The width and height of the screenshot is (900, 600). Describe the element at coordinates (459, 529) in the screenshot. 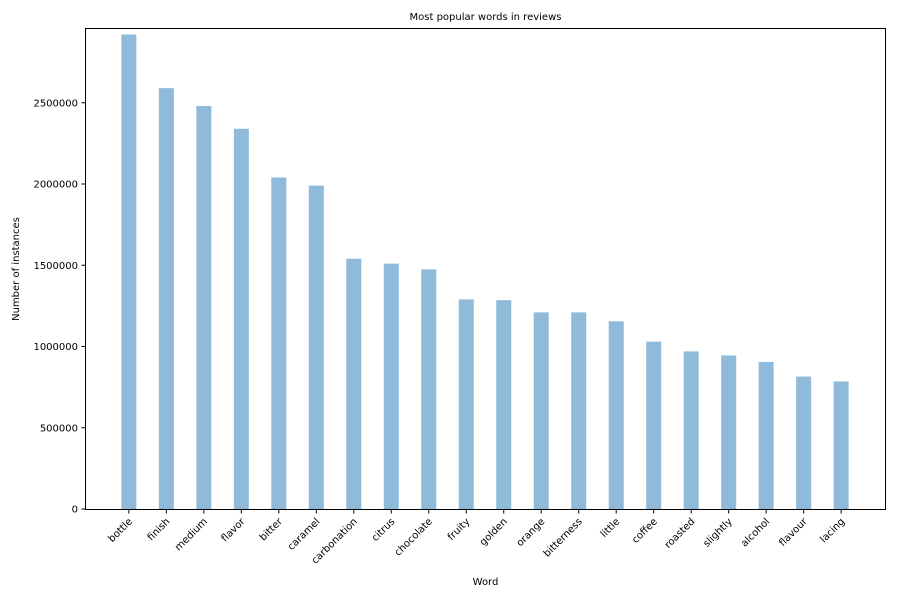

I see `x-tick-label-fruity: fruity` at that location.